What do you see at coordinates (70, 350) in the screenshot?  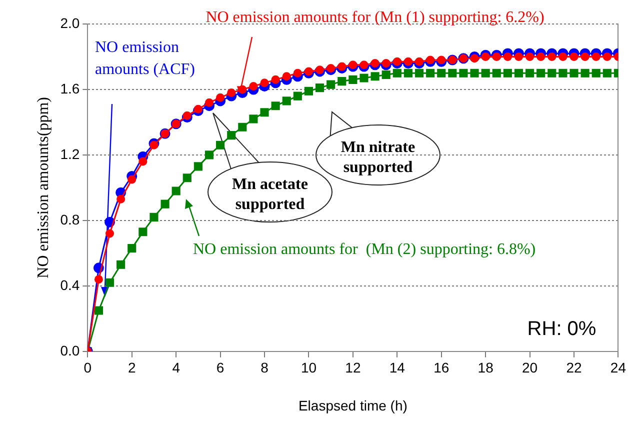 I see `y-tick-label: 0.0` at bounding box center [70, 350].